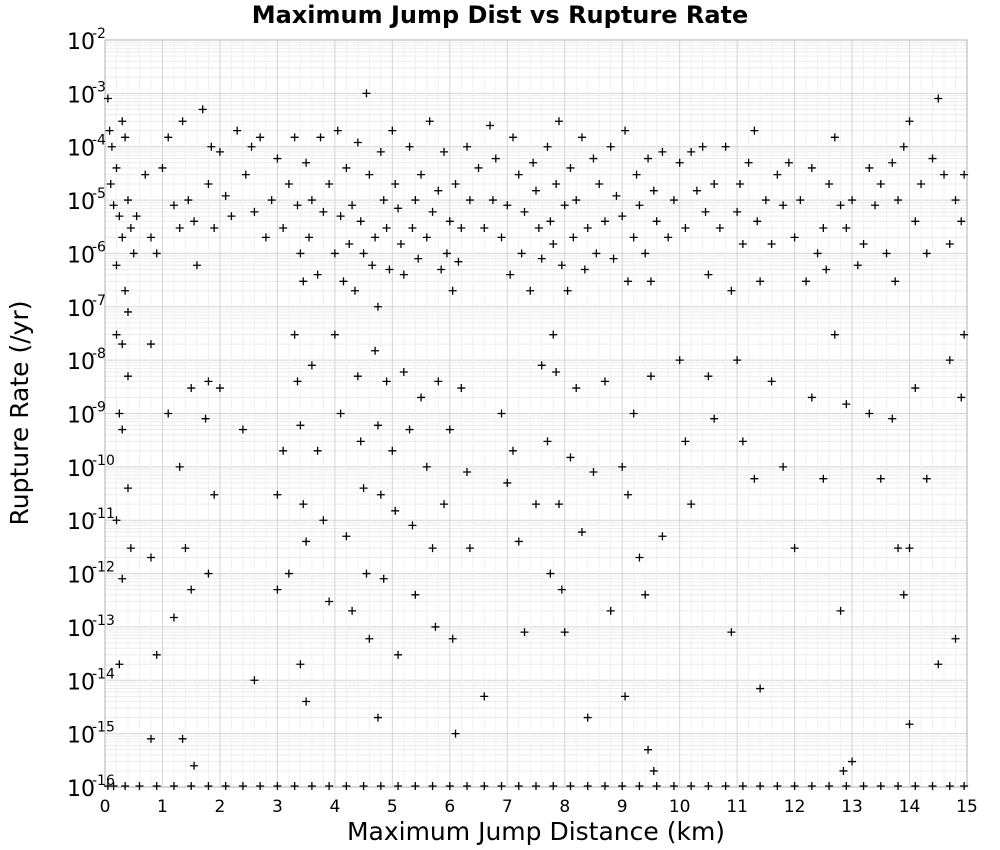 The image size is (1000, 850). I want to click on x-tick-label: 12, so click(795, 807).